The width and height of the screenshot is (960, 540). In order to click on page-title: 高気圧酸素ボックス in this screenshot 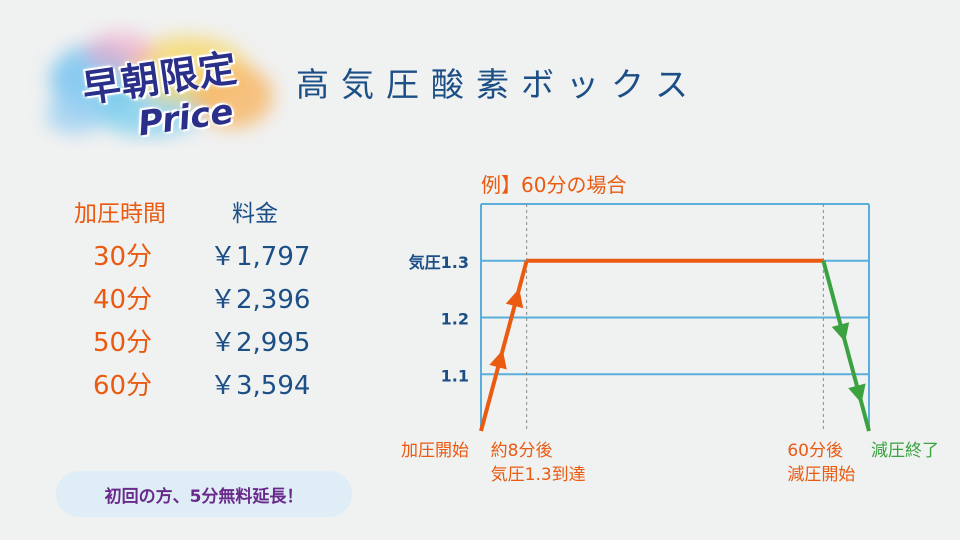, I will do `click(498, 84)`.